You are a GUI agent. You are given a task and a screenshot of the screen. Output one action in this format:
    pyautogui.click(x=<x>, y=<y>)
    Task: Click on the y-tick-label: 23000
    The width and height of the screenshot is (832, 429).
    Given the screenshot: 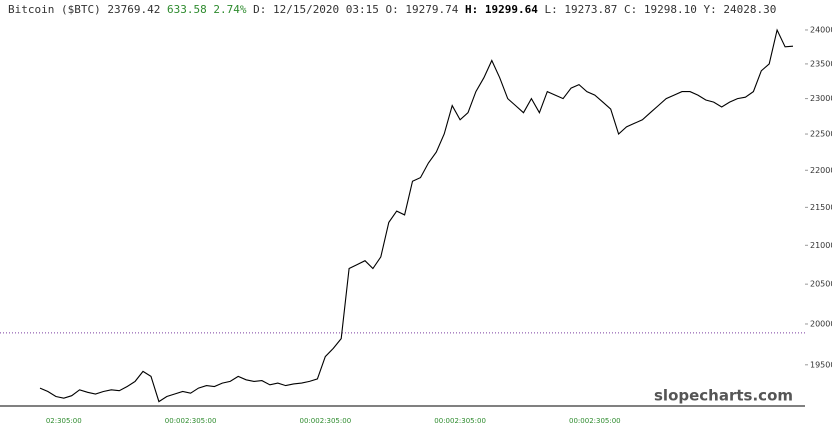 What is the action you would take?
    pyautogui.click(x=821, y=98)
    